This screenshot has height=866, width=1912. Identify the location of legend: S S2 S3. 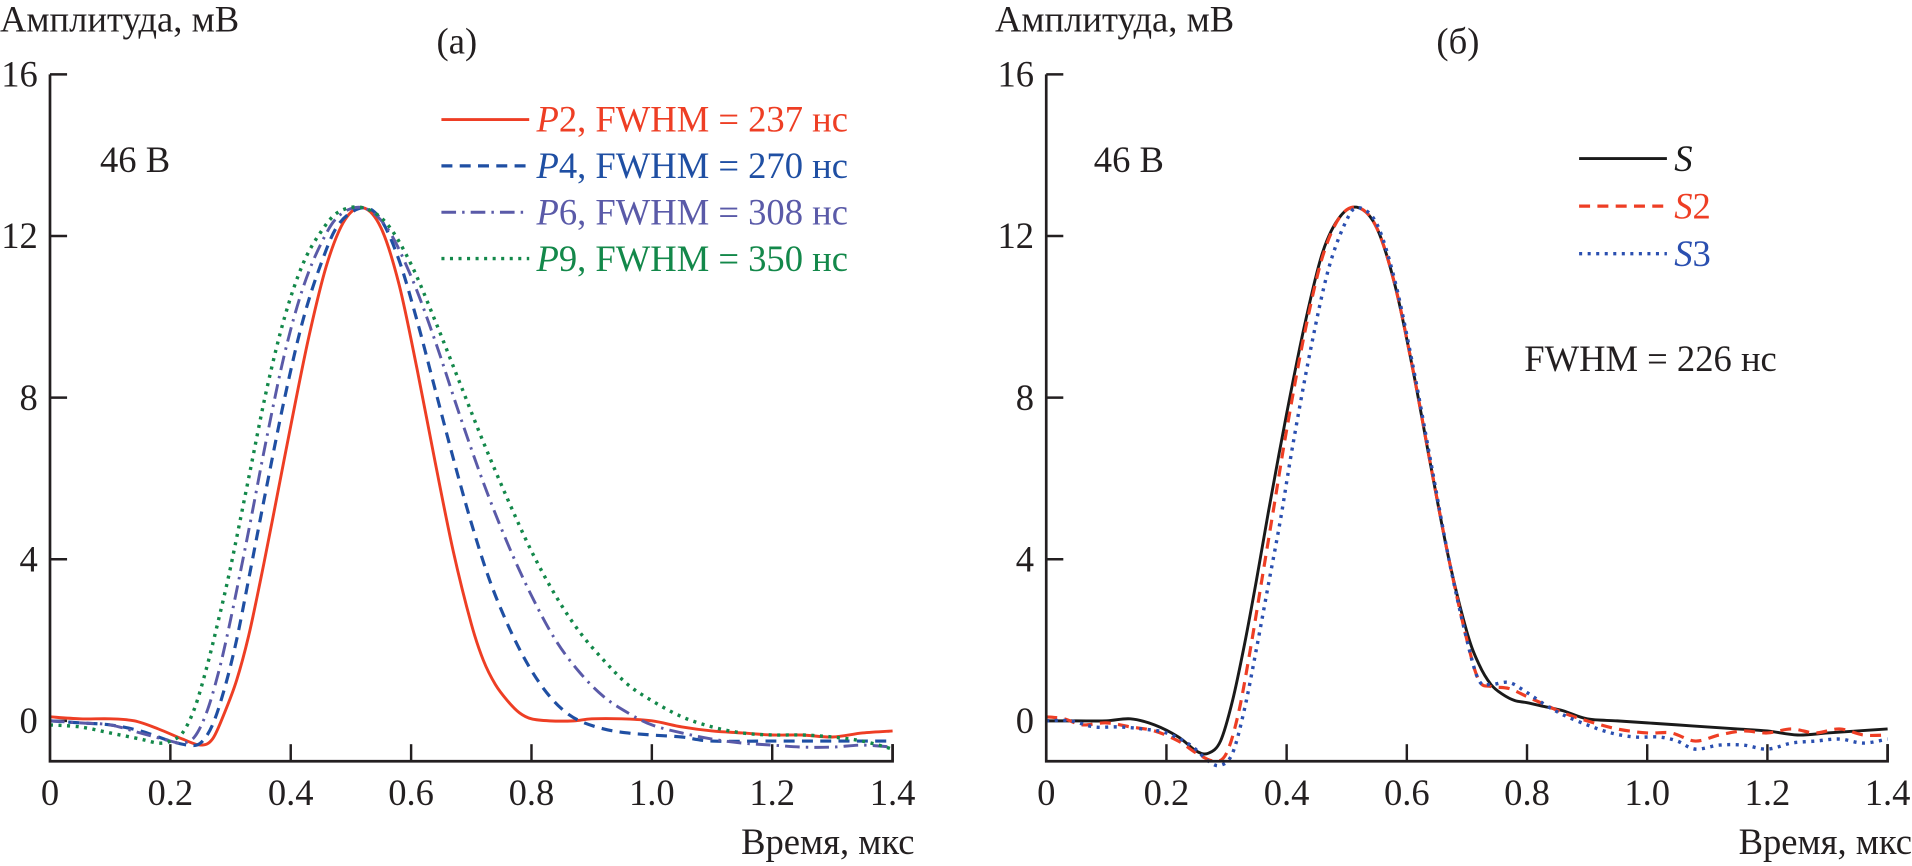
(1645, 206).